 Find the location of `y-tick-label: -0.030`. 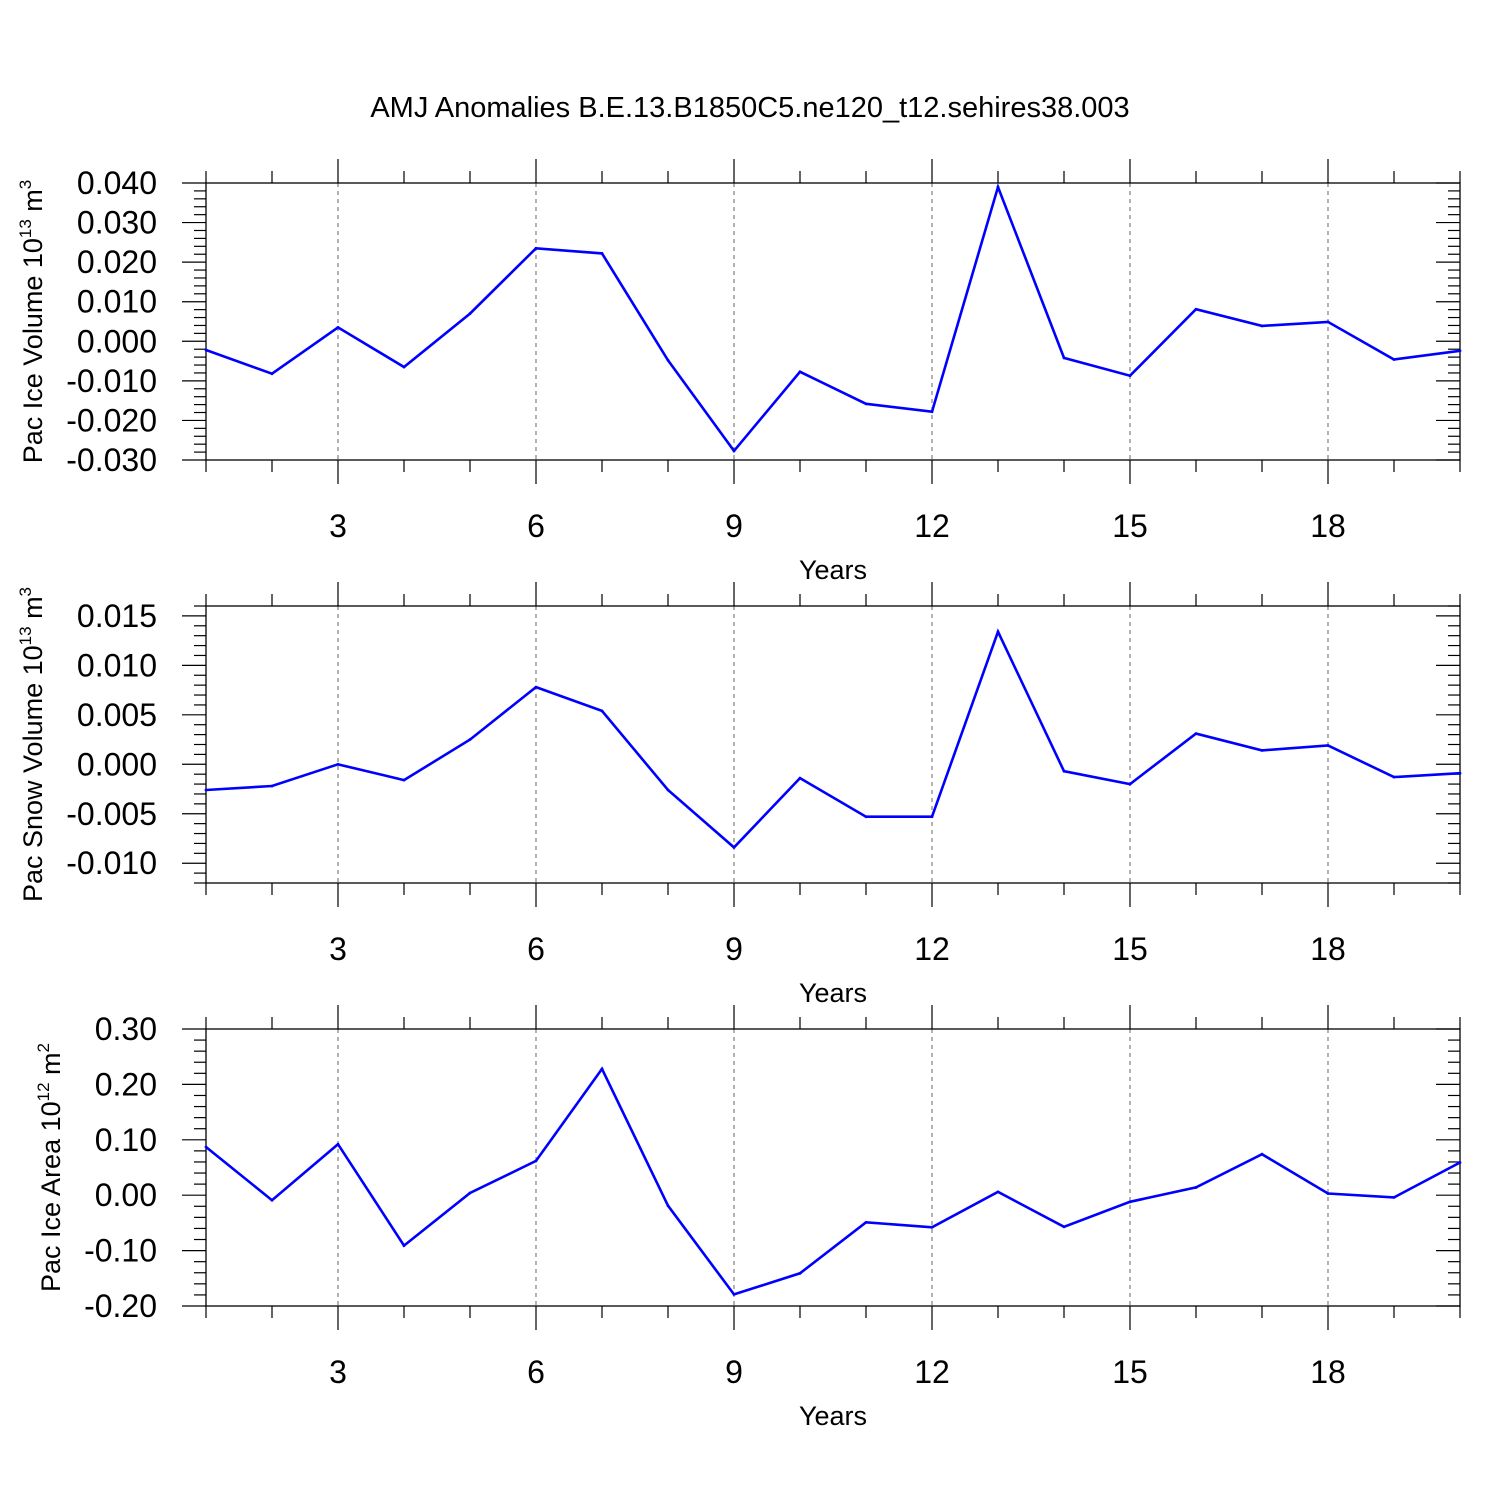

y-tick-label: -0.030 is located at coordinates (111, 460).